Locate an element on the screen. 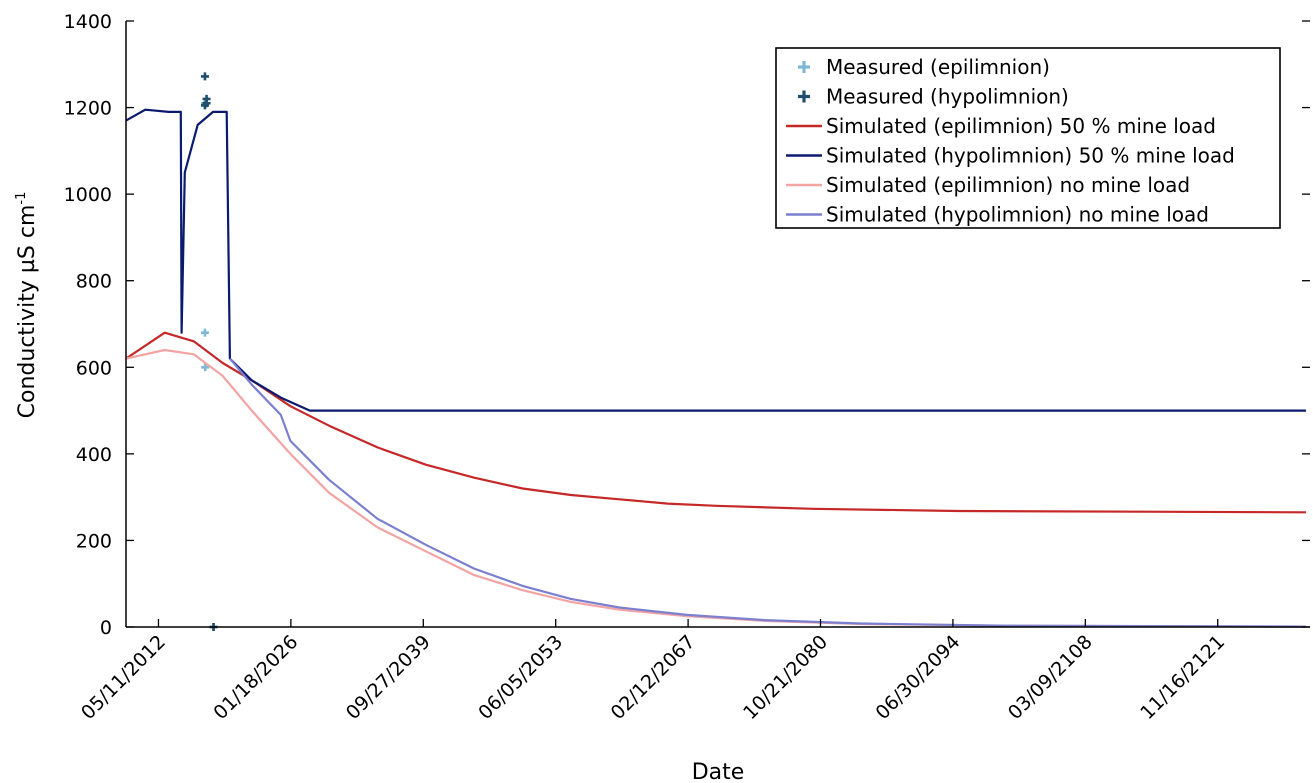 Image resolution: width=1313 pixels, height=783 pixels. y-tick-label: 400 is located at coordinates (94, 455).